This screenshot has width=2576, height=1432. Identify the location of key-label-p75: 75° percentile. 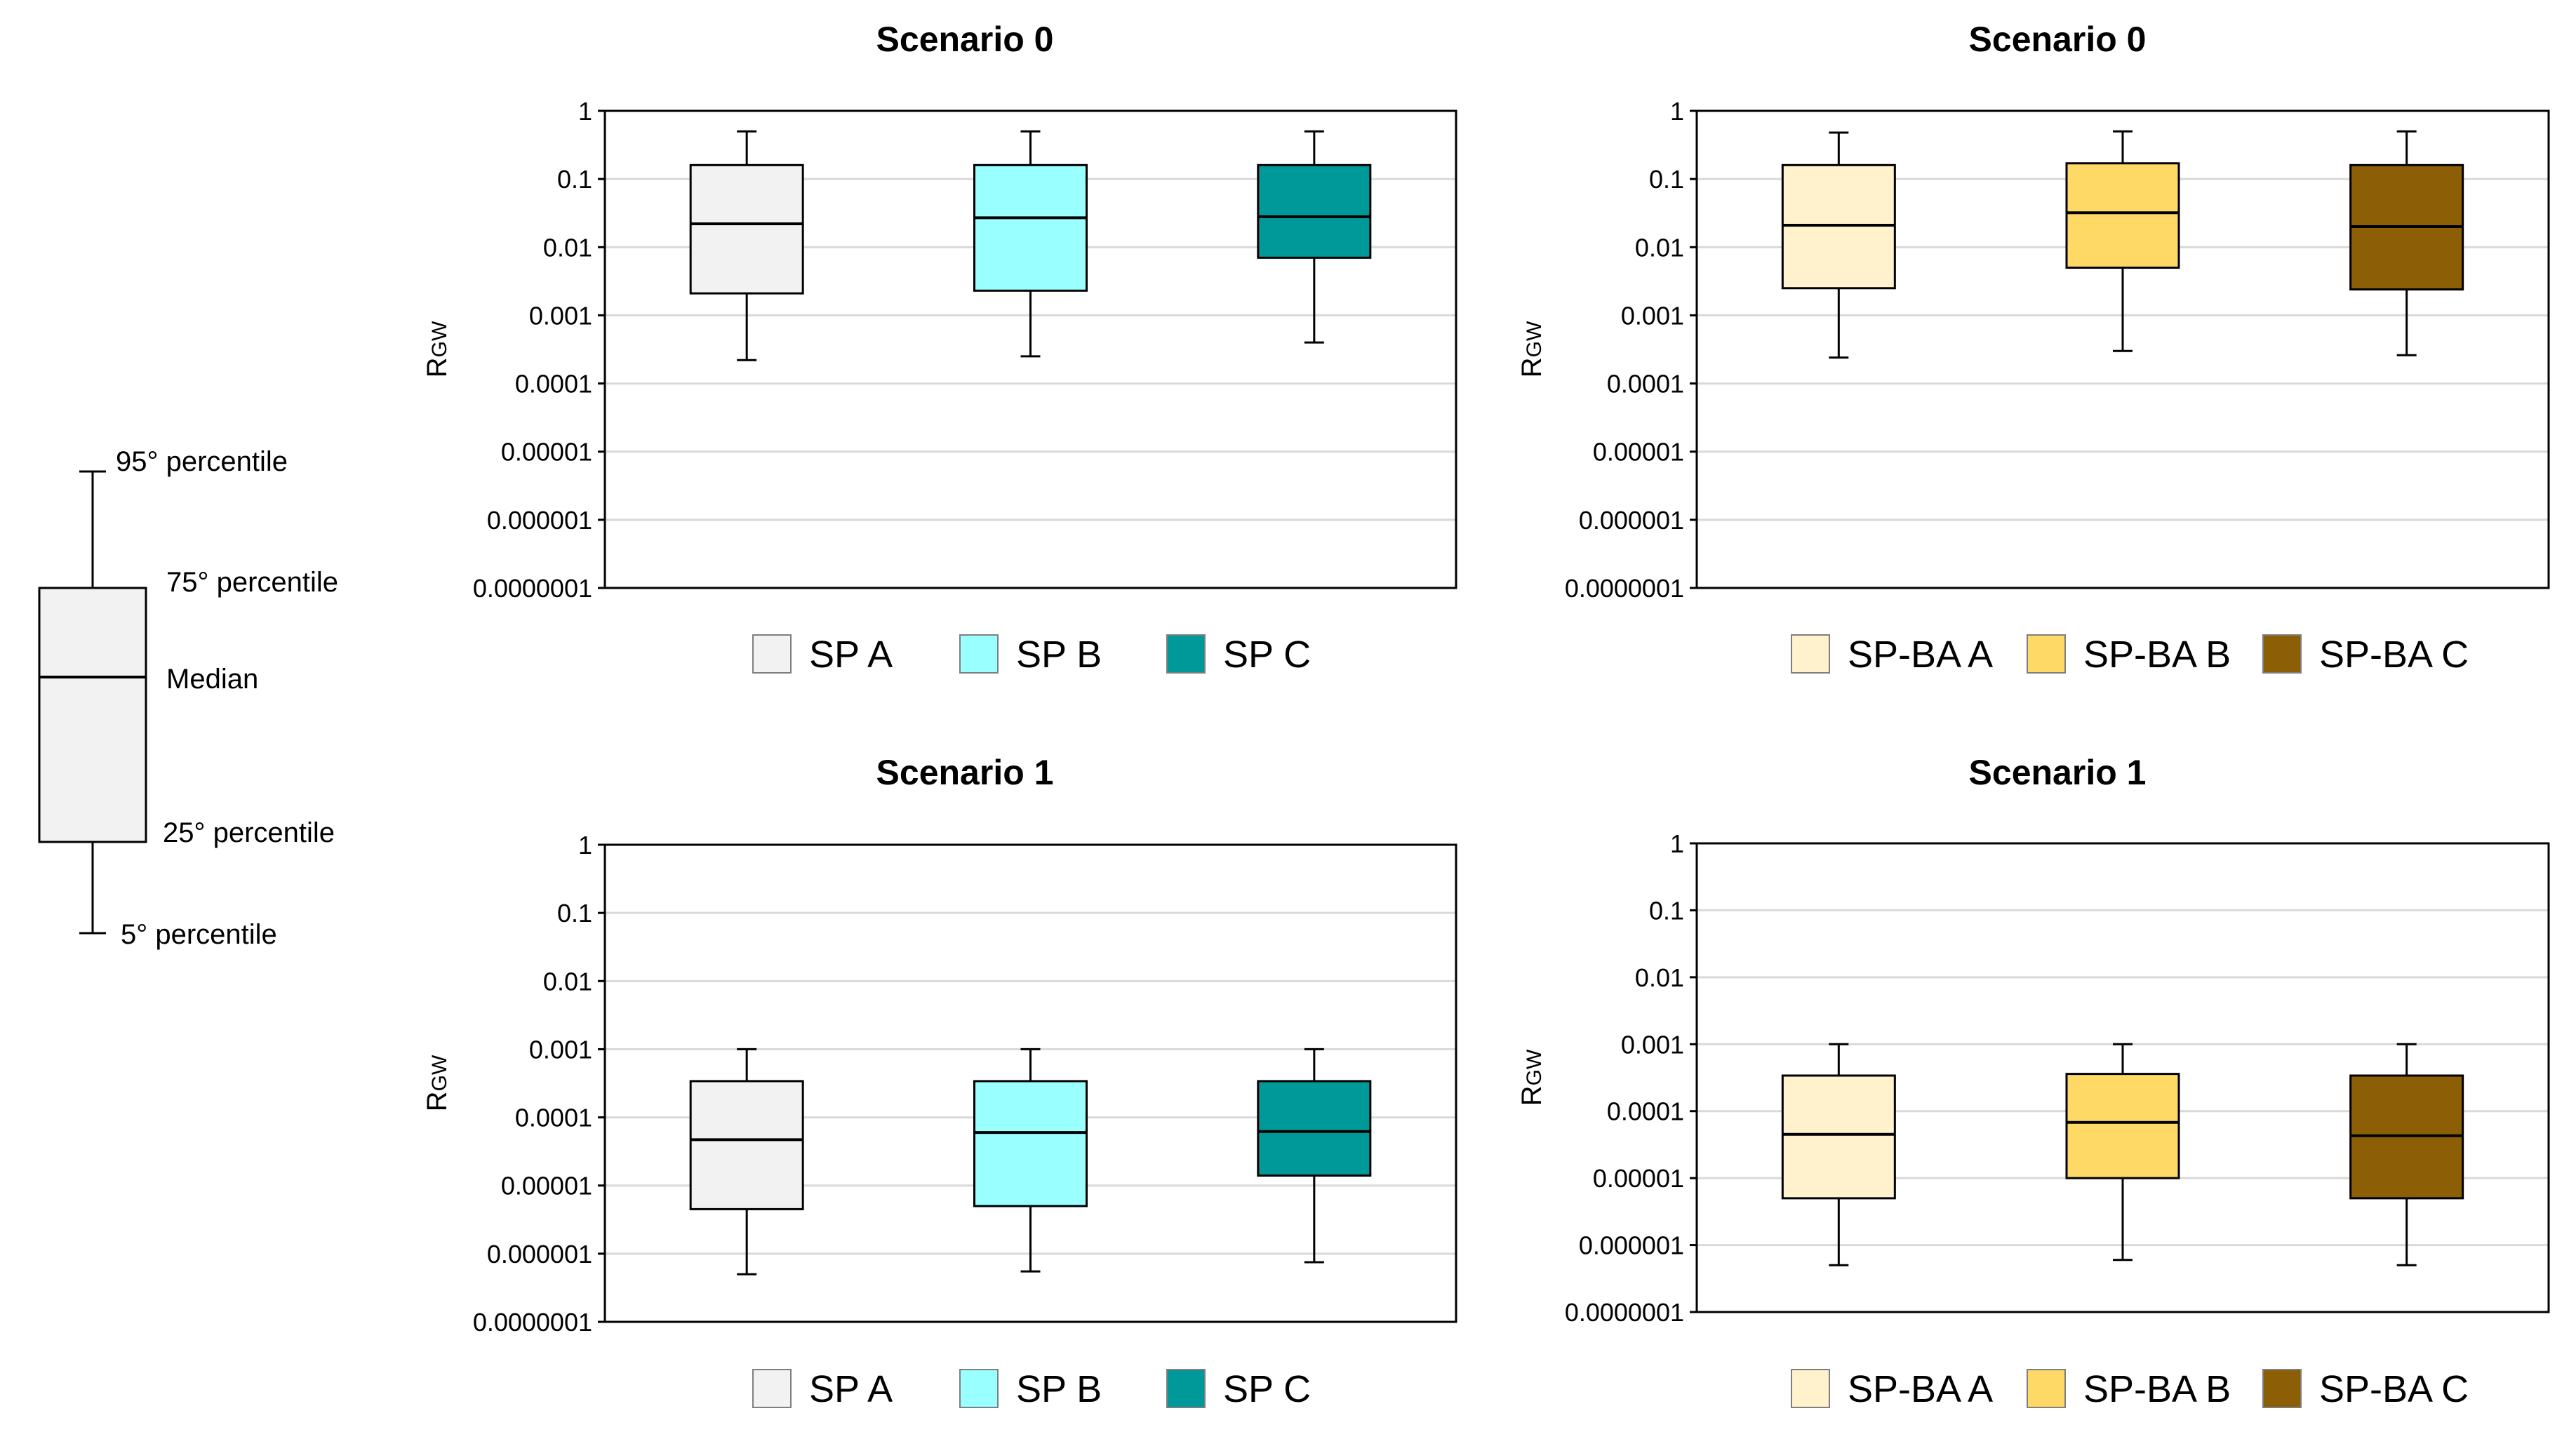
(252, 582).